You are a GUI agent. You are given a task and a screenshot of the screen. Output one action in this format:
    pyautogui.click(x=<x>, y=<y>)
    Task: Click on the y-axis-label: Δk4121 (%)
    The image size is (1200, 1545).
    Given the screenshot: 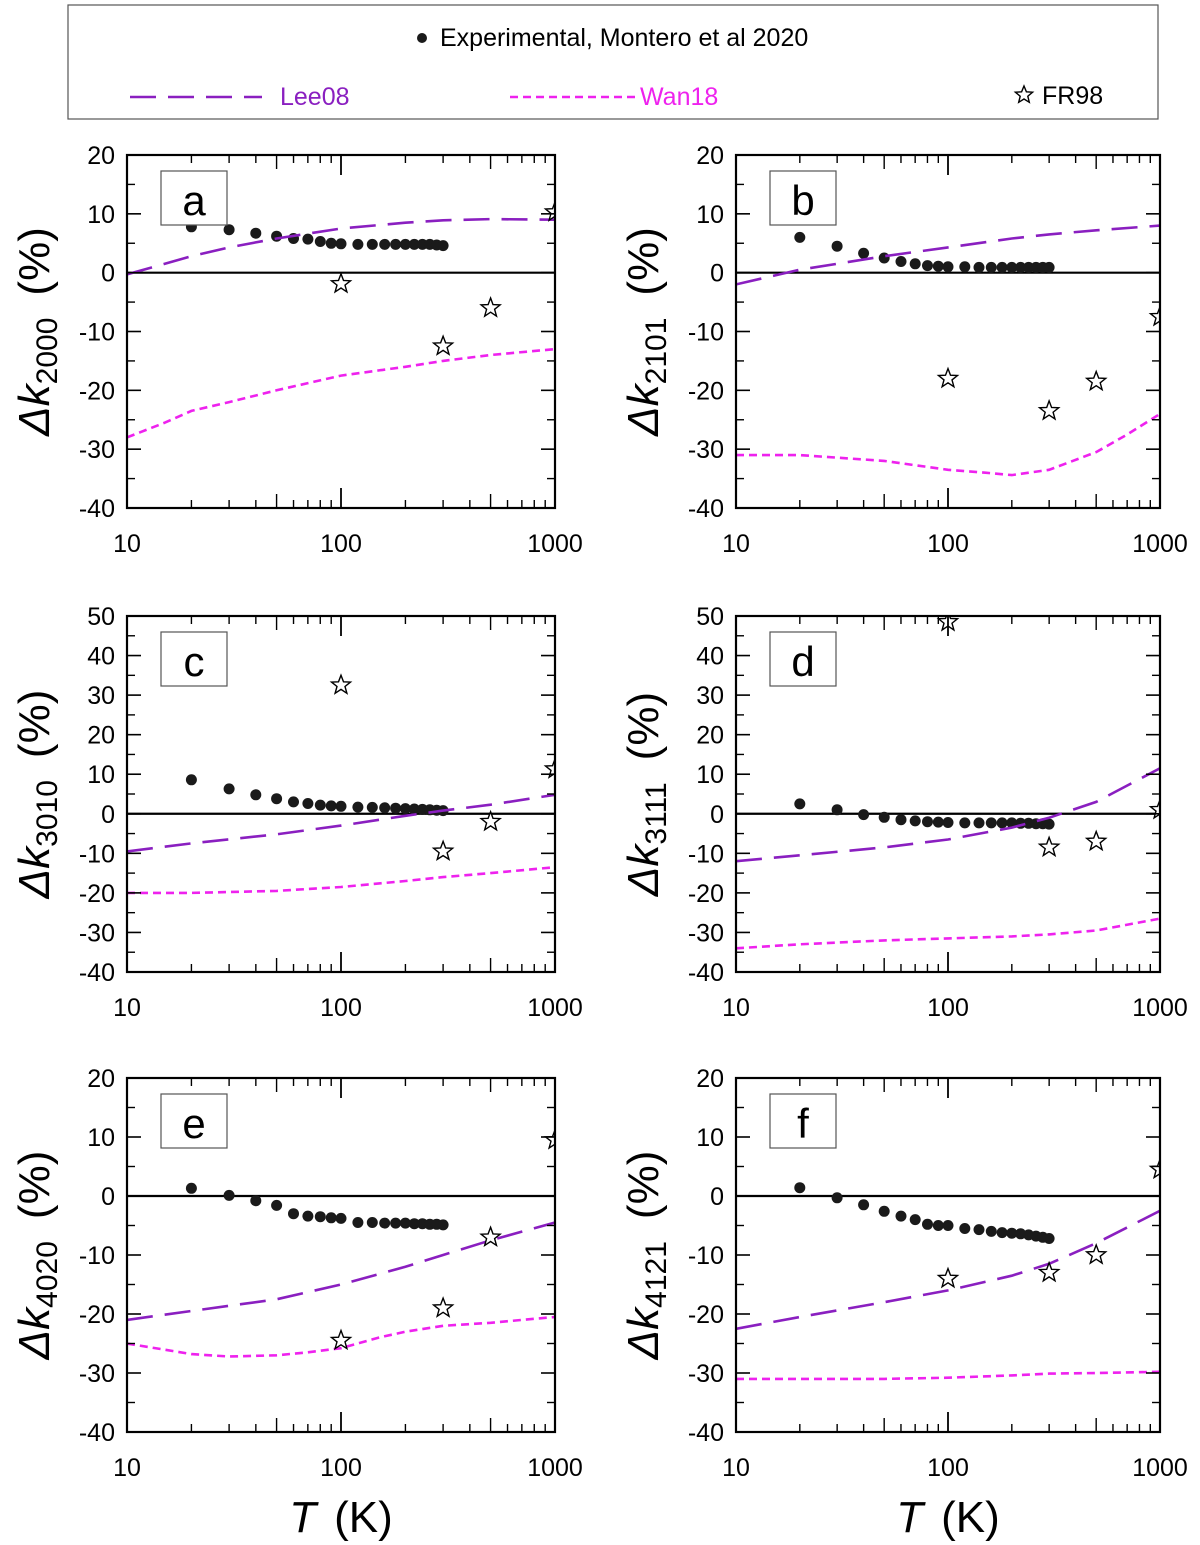 What is the action you would take?
    pyautogui.click(x=646, y=1256)
    